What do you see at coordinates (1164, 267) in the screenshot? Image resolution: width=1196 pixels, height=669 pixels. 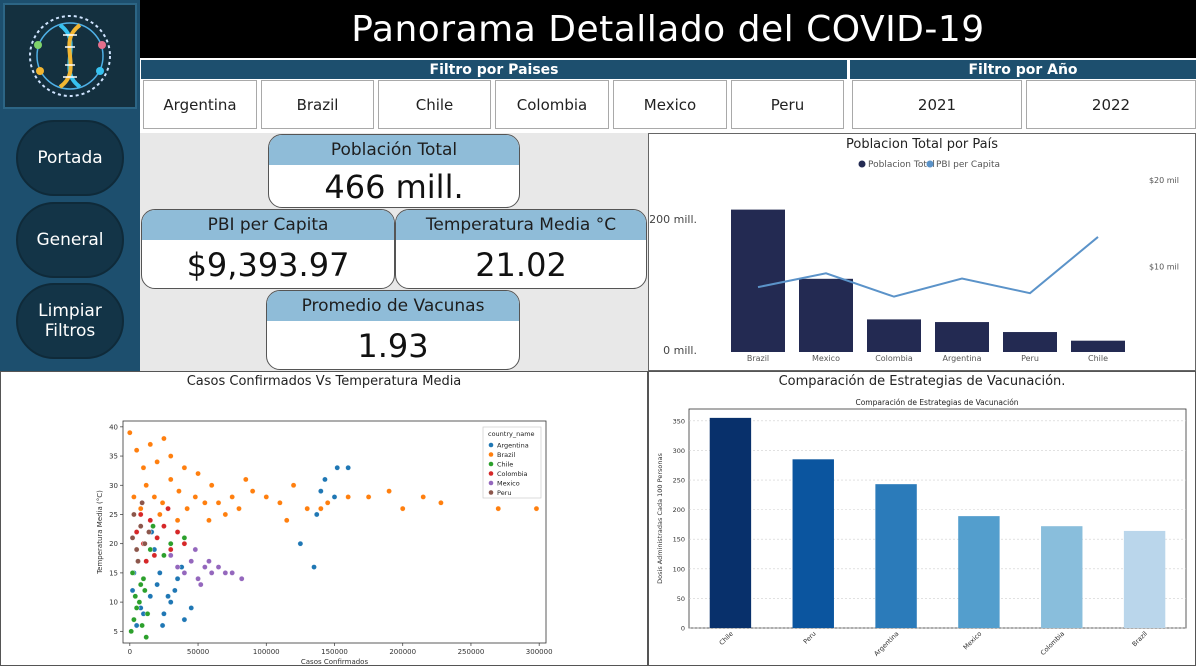 I see `y-tick-right: $10 mil` at bounding box center [1164, 267].